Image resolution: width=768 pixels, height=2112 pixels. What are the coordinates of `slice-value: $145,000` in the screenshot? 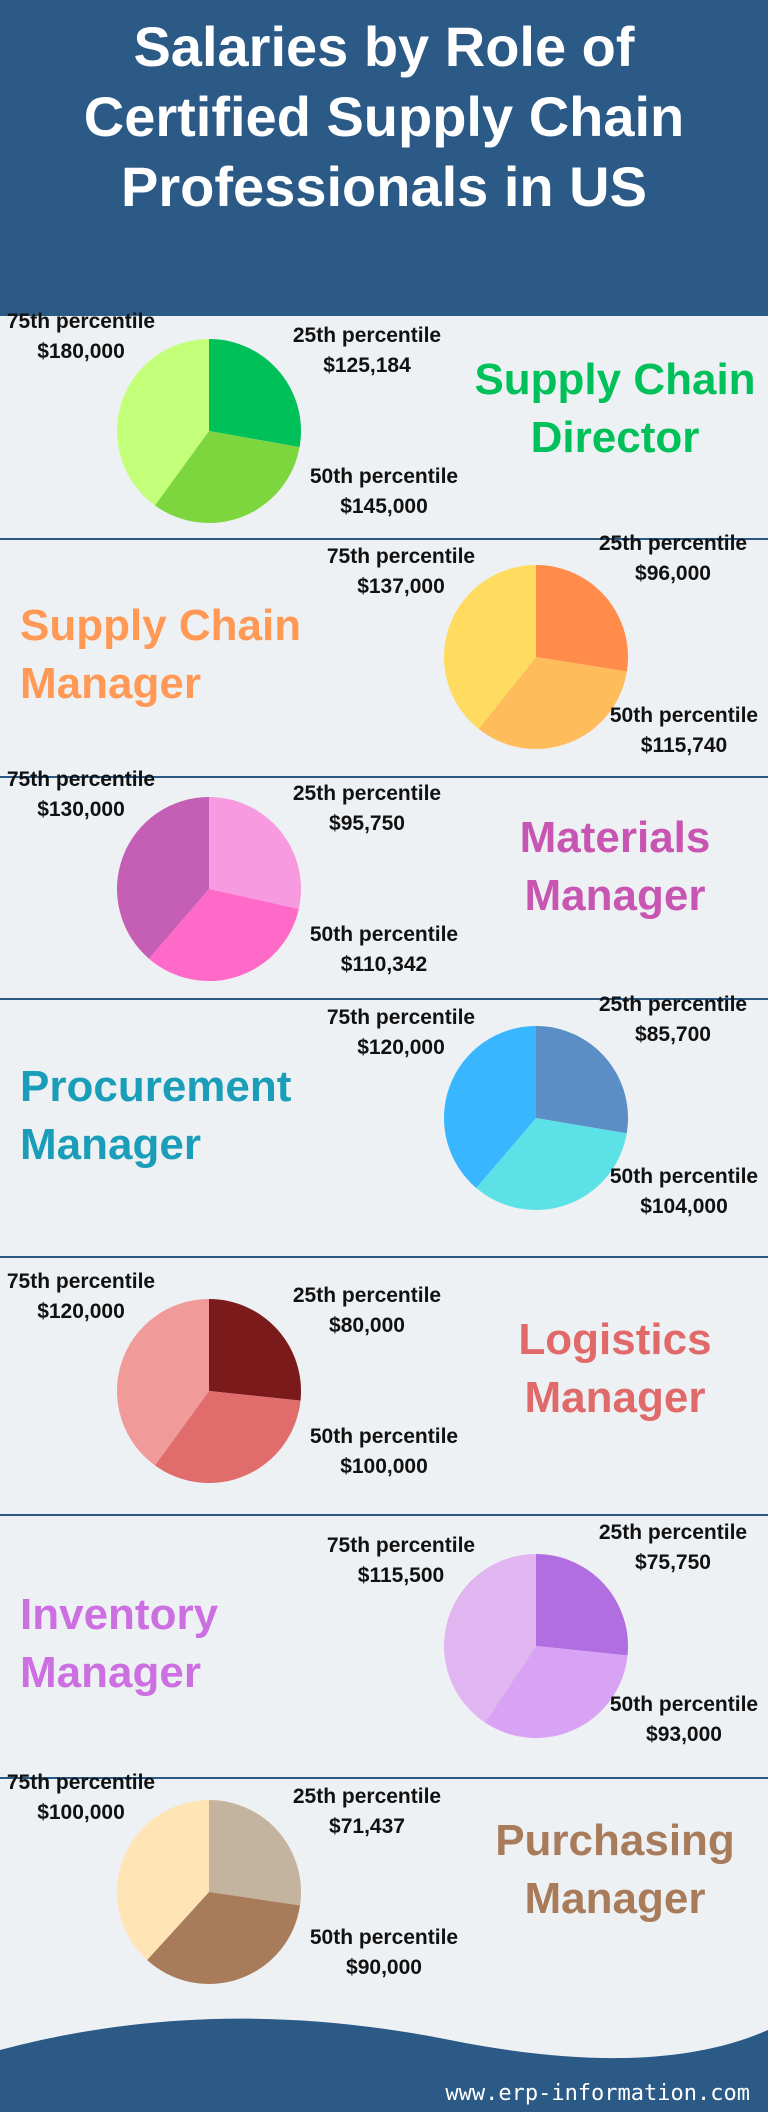 It's located at (384, 506).